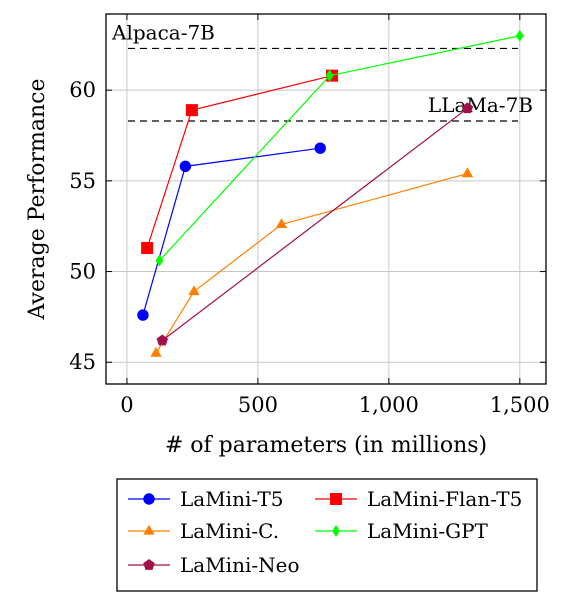 Image resolution: width=574 pixels, height=603 pixels. Describe the element at coordinates (82, 181) in the screenshot. I see `y-tick-label: 55` at that location.